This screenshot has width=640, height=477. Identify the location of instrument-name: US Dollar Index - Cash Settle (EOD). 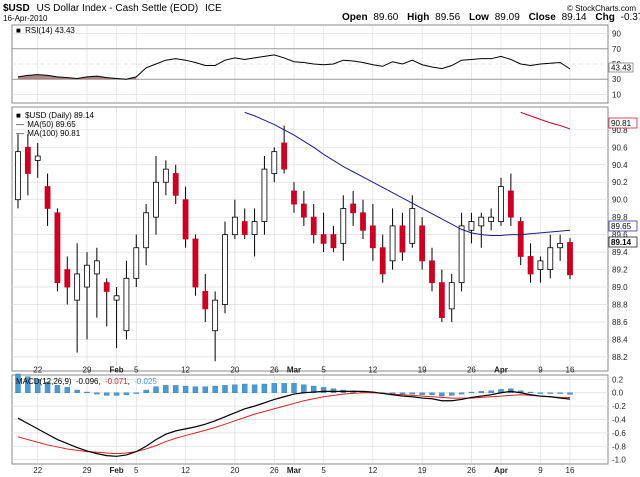
(117, 8).